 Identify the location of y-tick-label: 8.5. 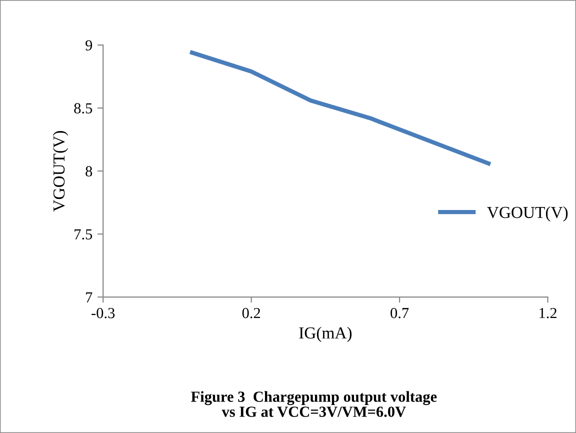
(83, 108).